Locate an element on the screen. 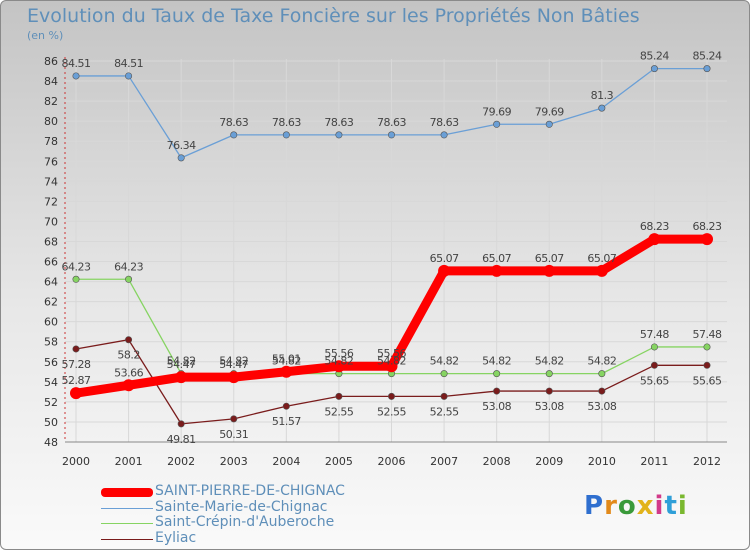  y-tick-label: 48 is located at coordinates (51, 442).